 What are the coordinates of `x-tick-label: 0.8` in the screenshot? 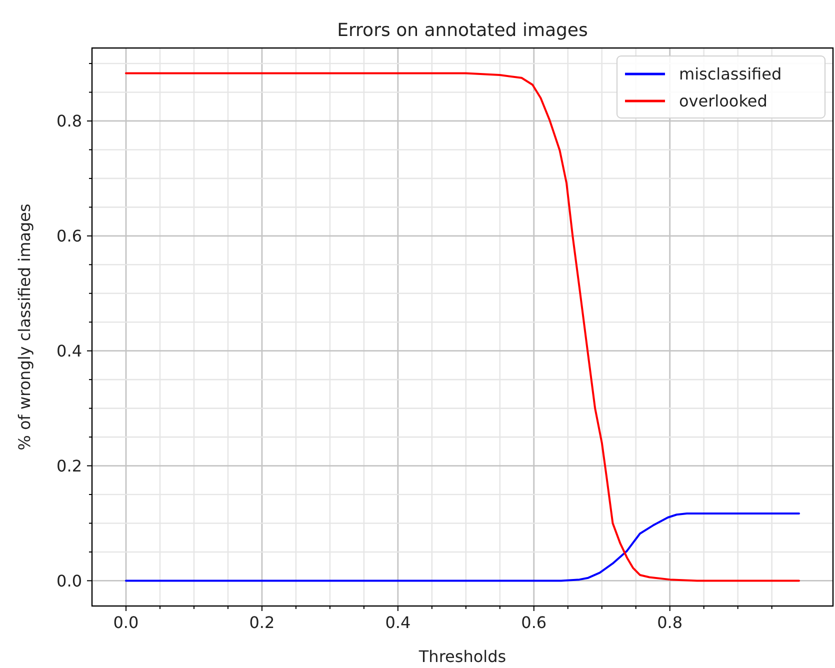 It's located at (670, 622).